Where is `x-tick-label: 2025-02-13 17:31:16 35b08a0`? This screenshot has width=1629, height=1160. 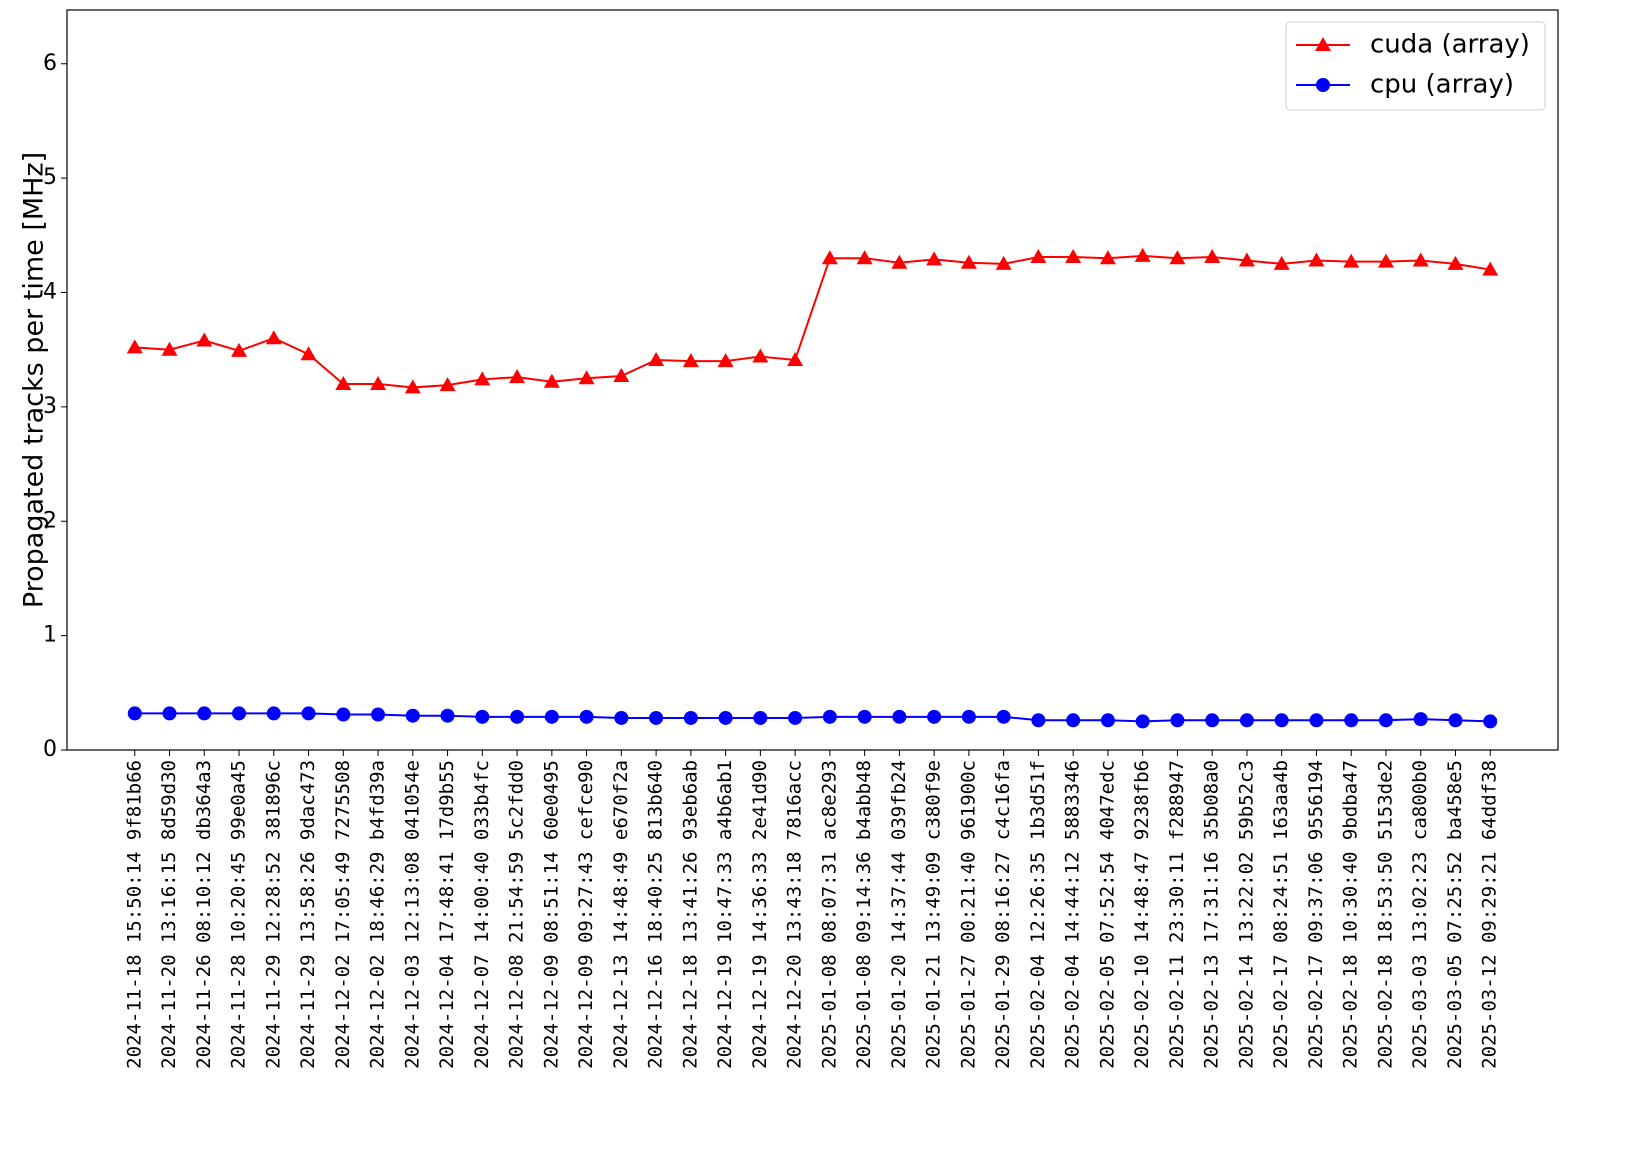
x-tick-label: 2025-02-13 17:31:16 35b08a0 is located at coordinates (1212, 914).